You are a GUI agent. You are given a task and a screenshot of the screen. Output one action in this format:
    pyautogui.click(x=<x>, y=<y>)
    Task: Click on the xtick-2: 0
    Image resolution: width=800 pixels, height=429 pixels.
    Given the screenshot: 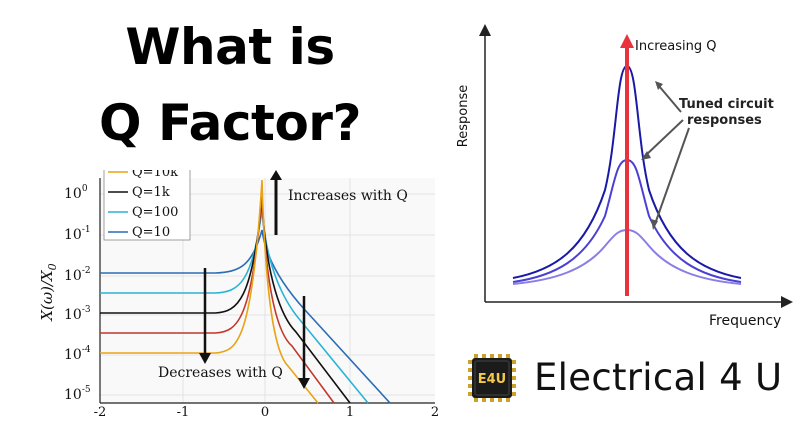 What is the action you would take?
    pyautogui.click(x=265, y=412)
    